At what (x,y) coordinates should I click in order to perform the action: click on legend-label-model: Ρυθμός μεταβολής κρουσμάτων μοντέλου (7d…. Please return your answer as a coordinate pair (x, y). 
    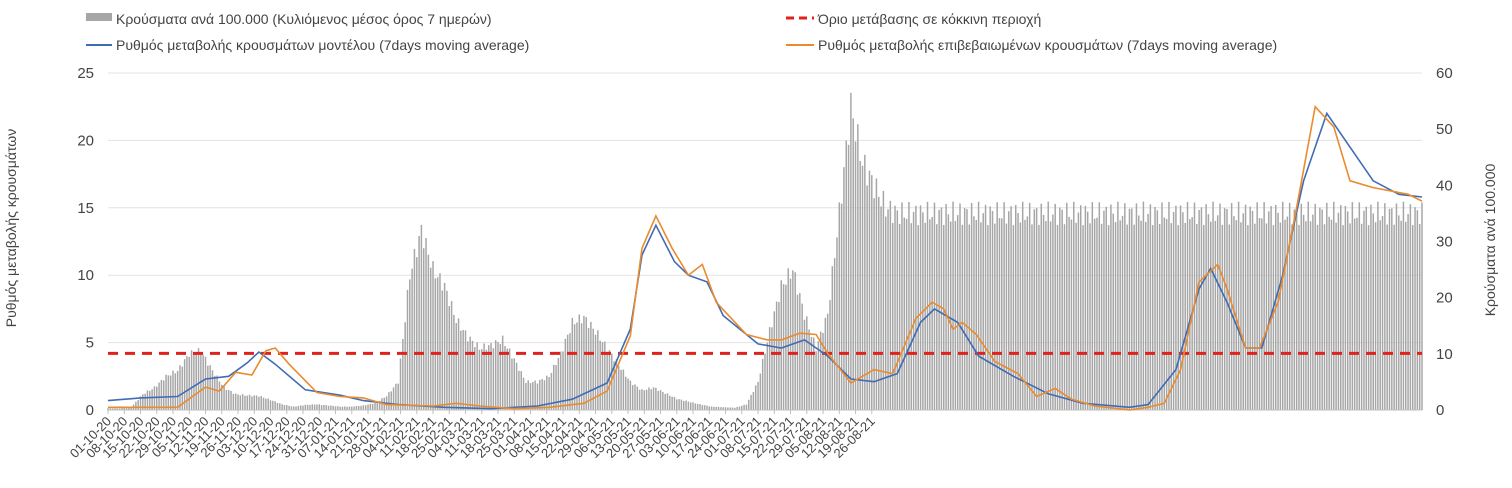
    Looking at the image, I should click on (322, 45).